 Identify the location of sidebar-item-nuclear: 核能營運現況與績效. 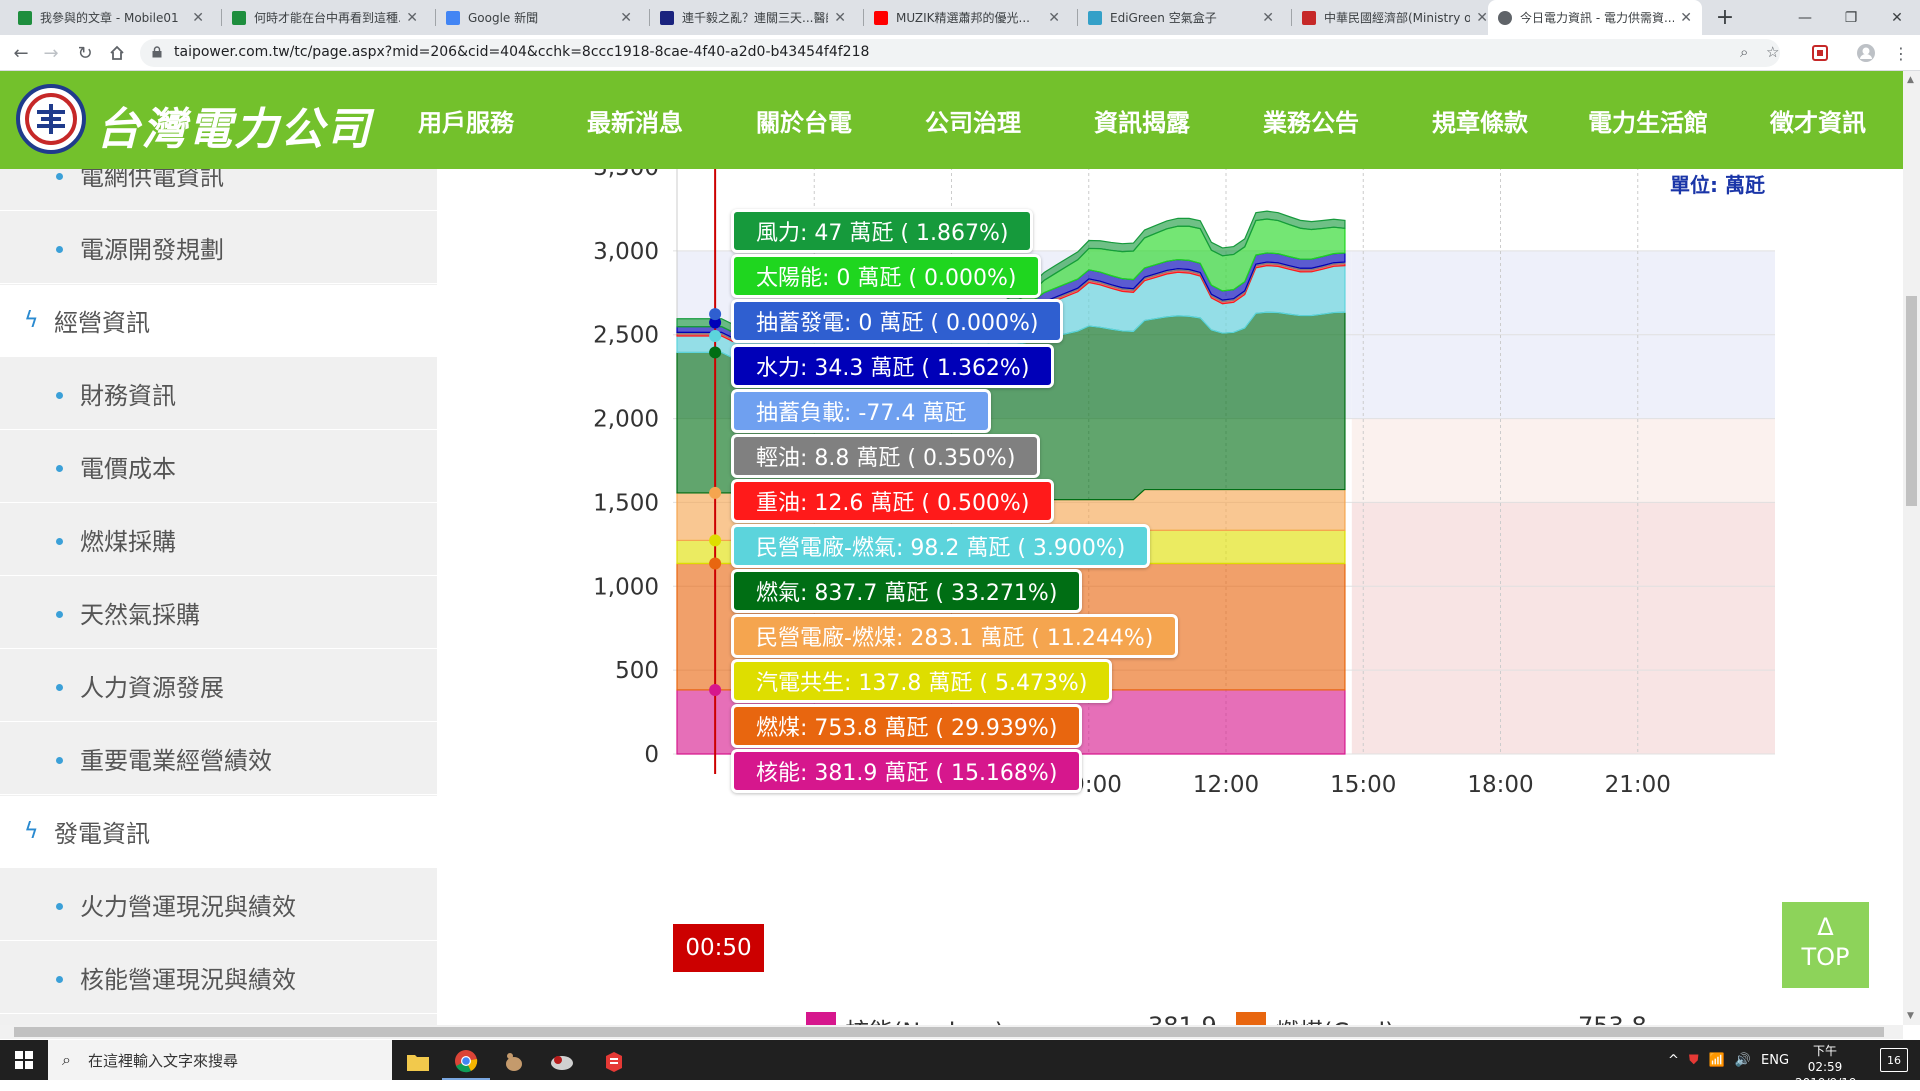
(218, 978).